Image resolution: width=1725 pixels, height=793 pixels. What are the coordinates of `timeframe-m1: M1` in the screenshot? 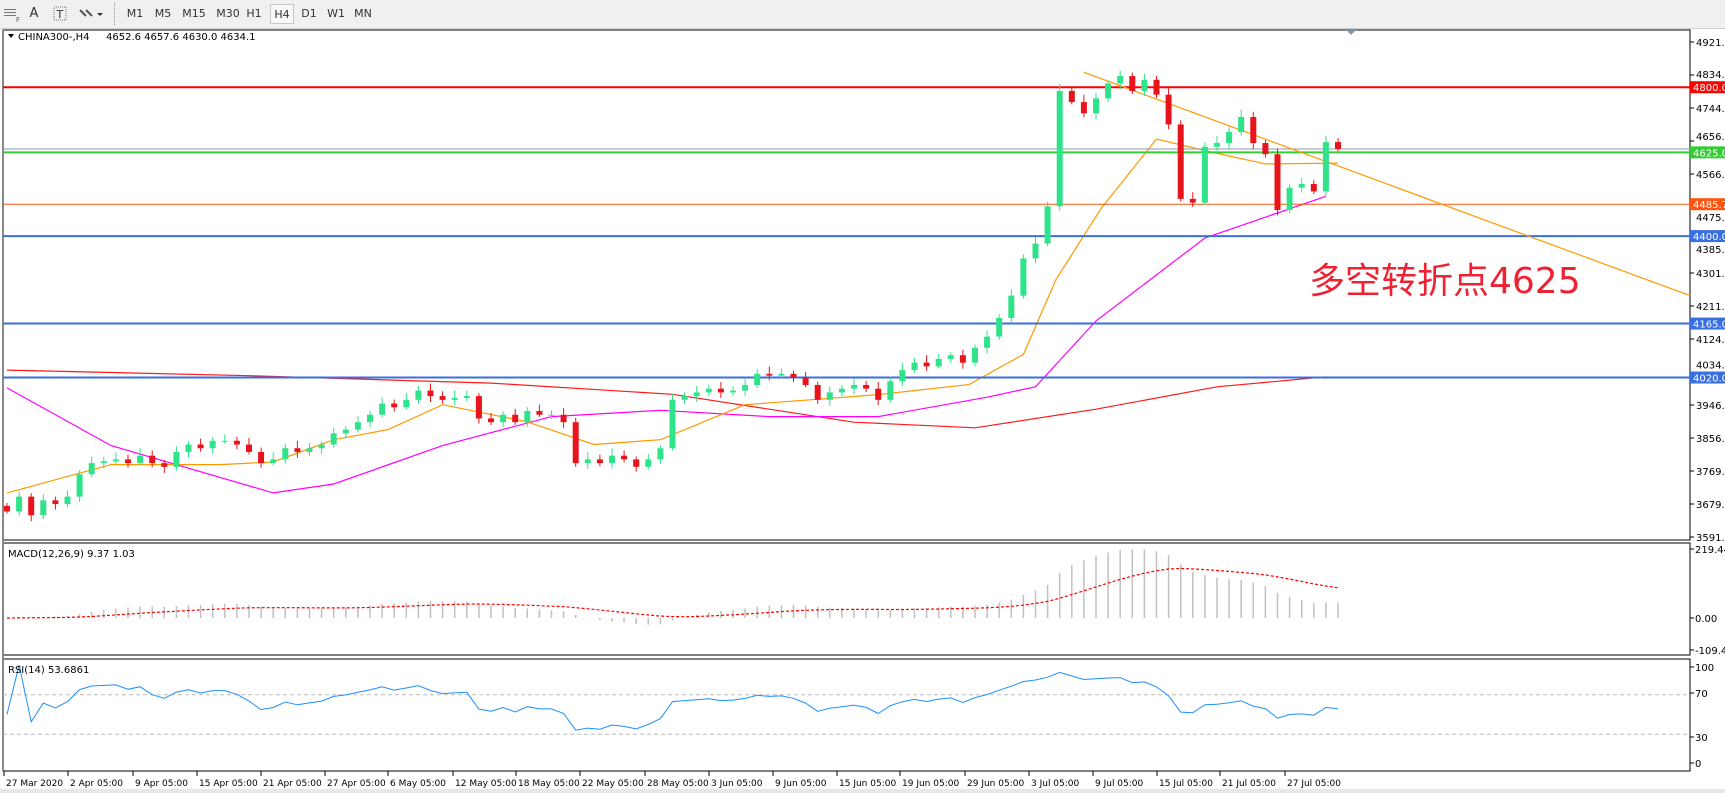 It's located at (135, 13).